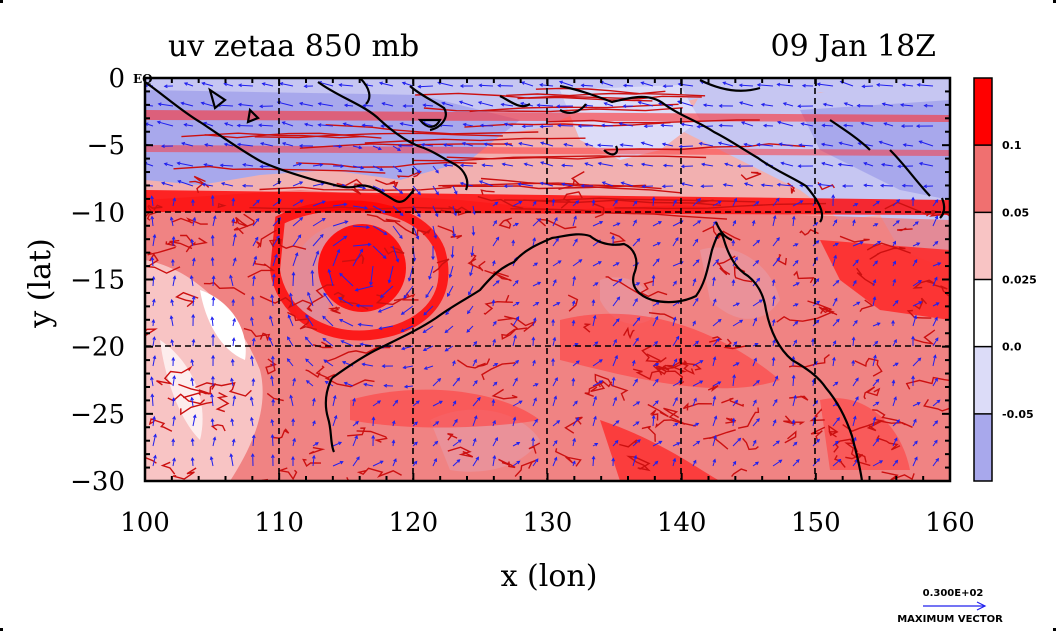  What do you see at coordinates (106, 146) in the screenshot?
I see `y-tick-label: −5` at bounding box center [106, 146].